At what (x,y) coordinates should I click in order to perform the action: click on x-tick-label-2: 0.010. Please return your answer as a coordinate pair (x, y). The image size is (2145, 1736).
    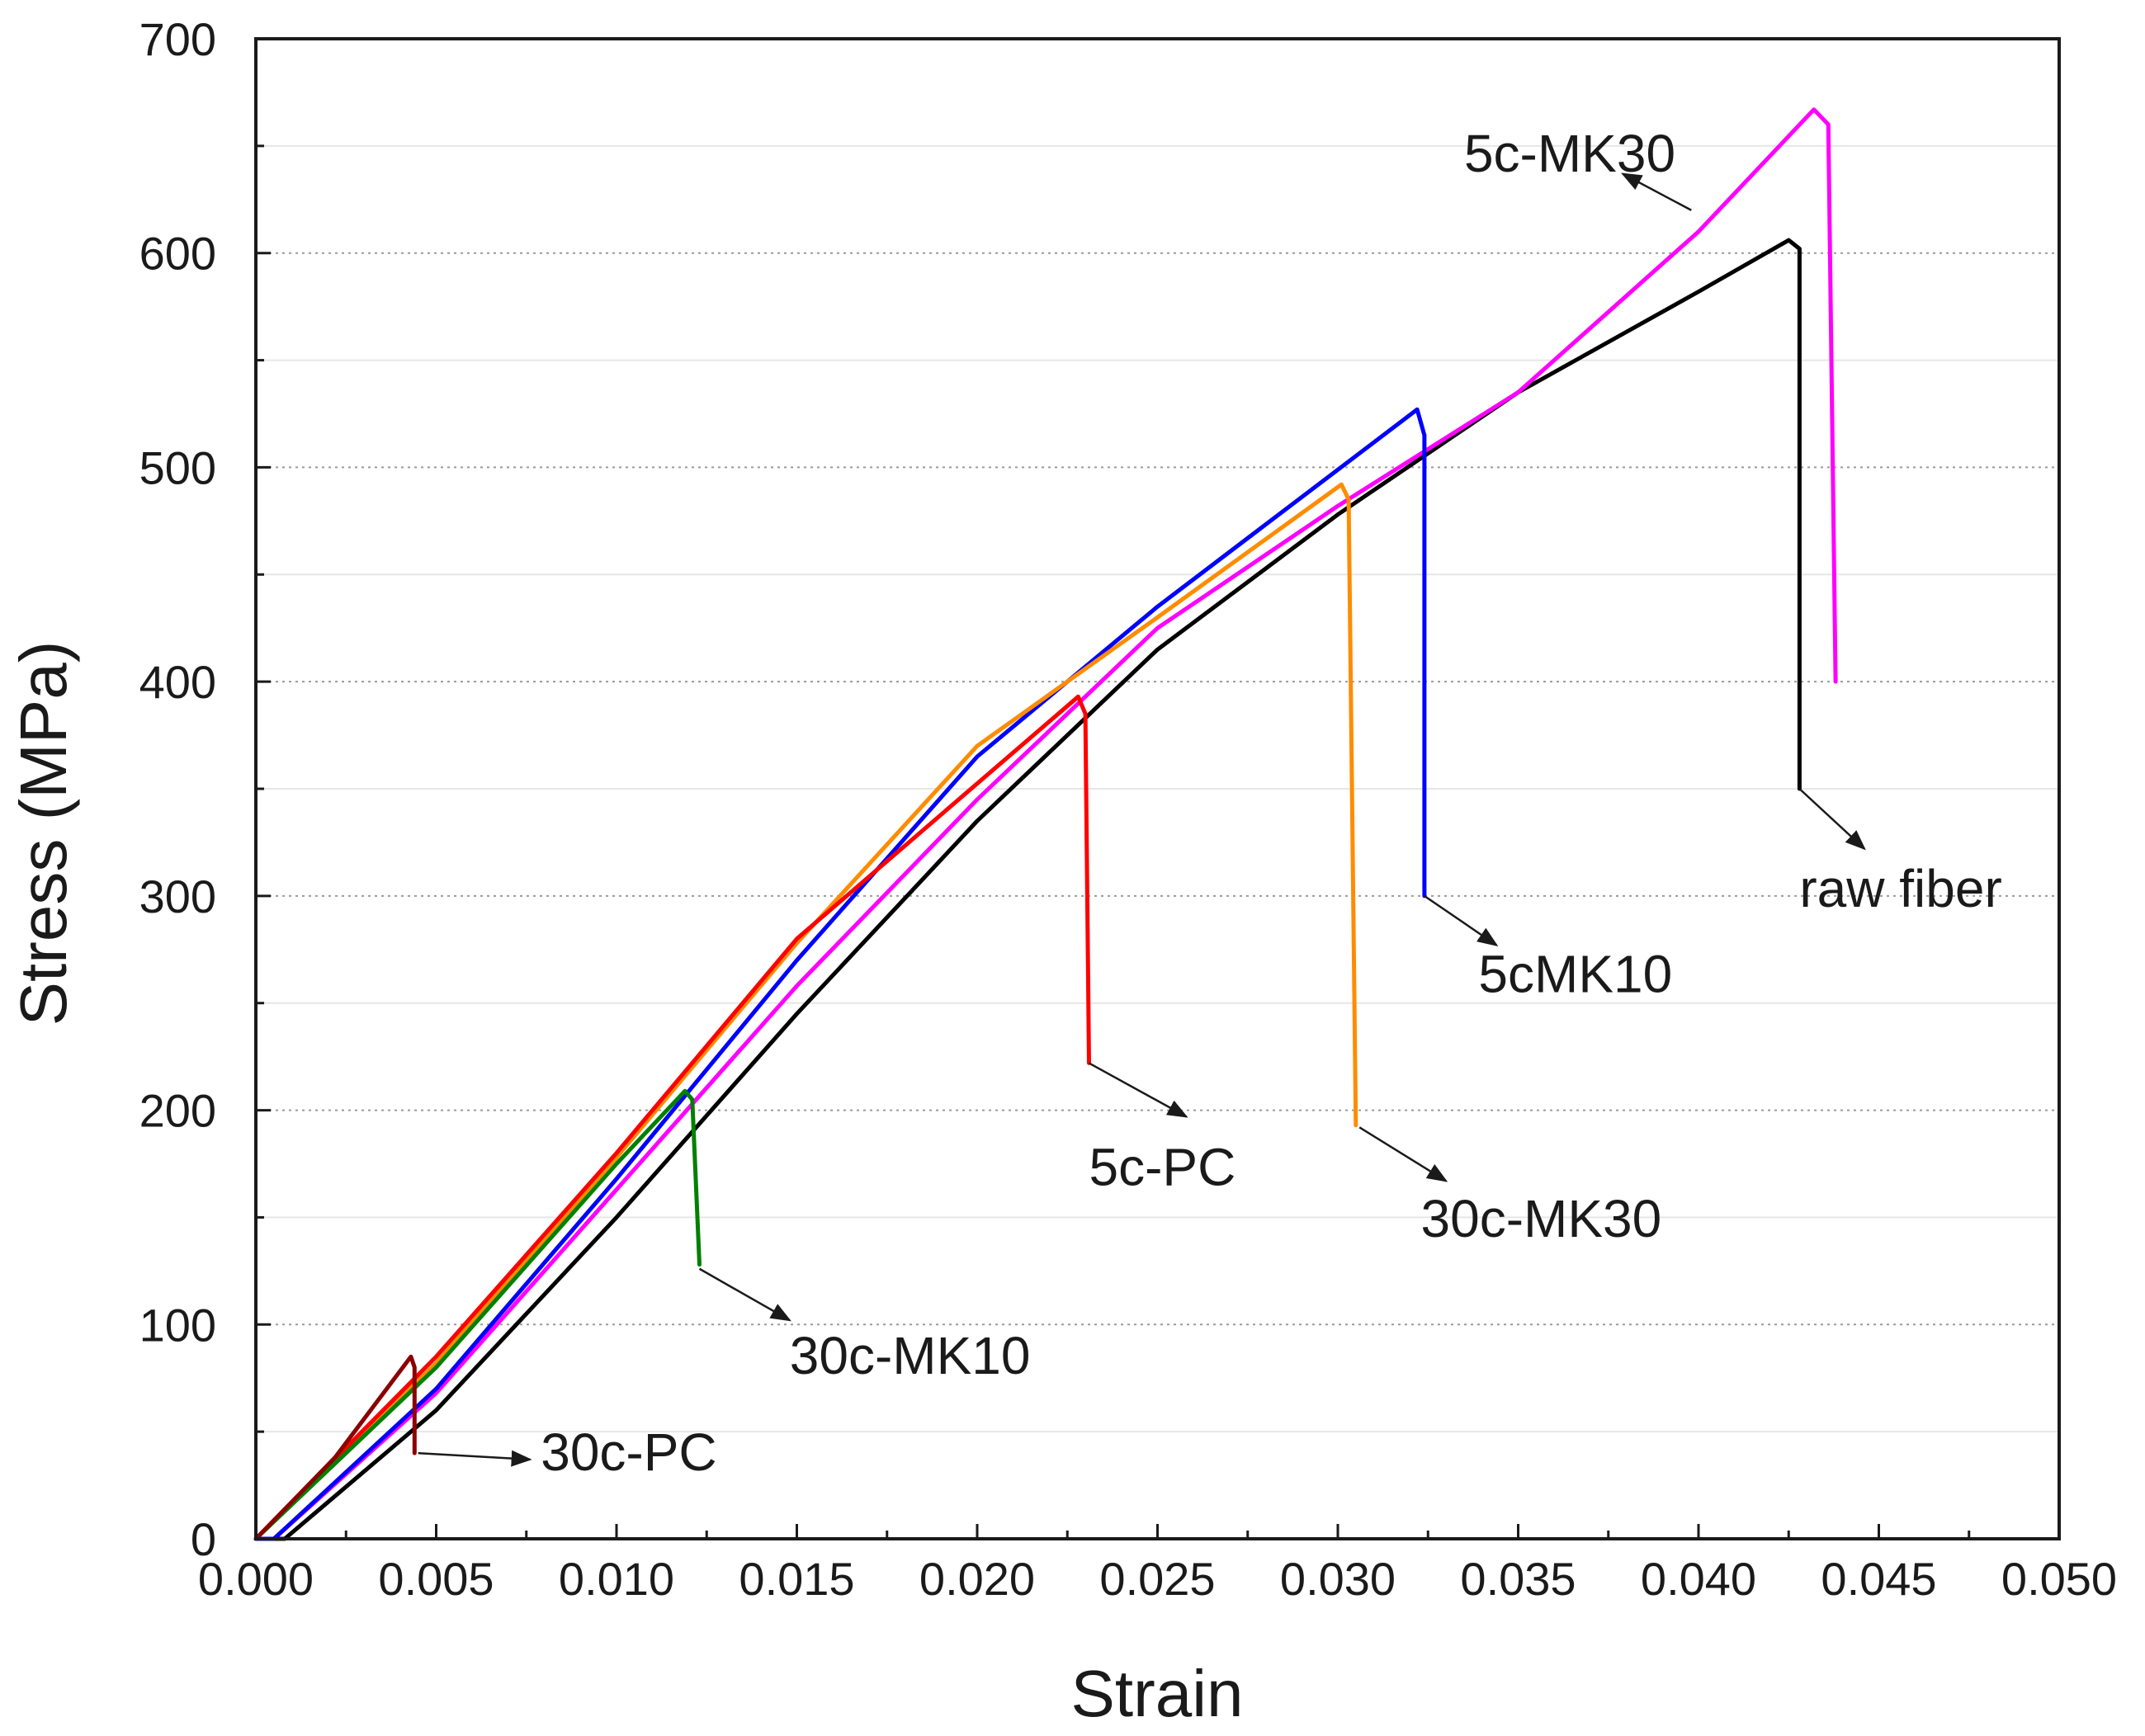
    Looking at the image, I should click on (616, 1579).